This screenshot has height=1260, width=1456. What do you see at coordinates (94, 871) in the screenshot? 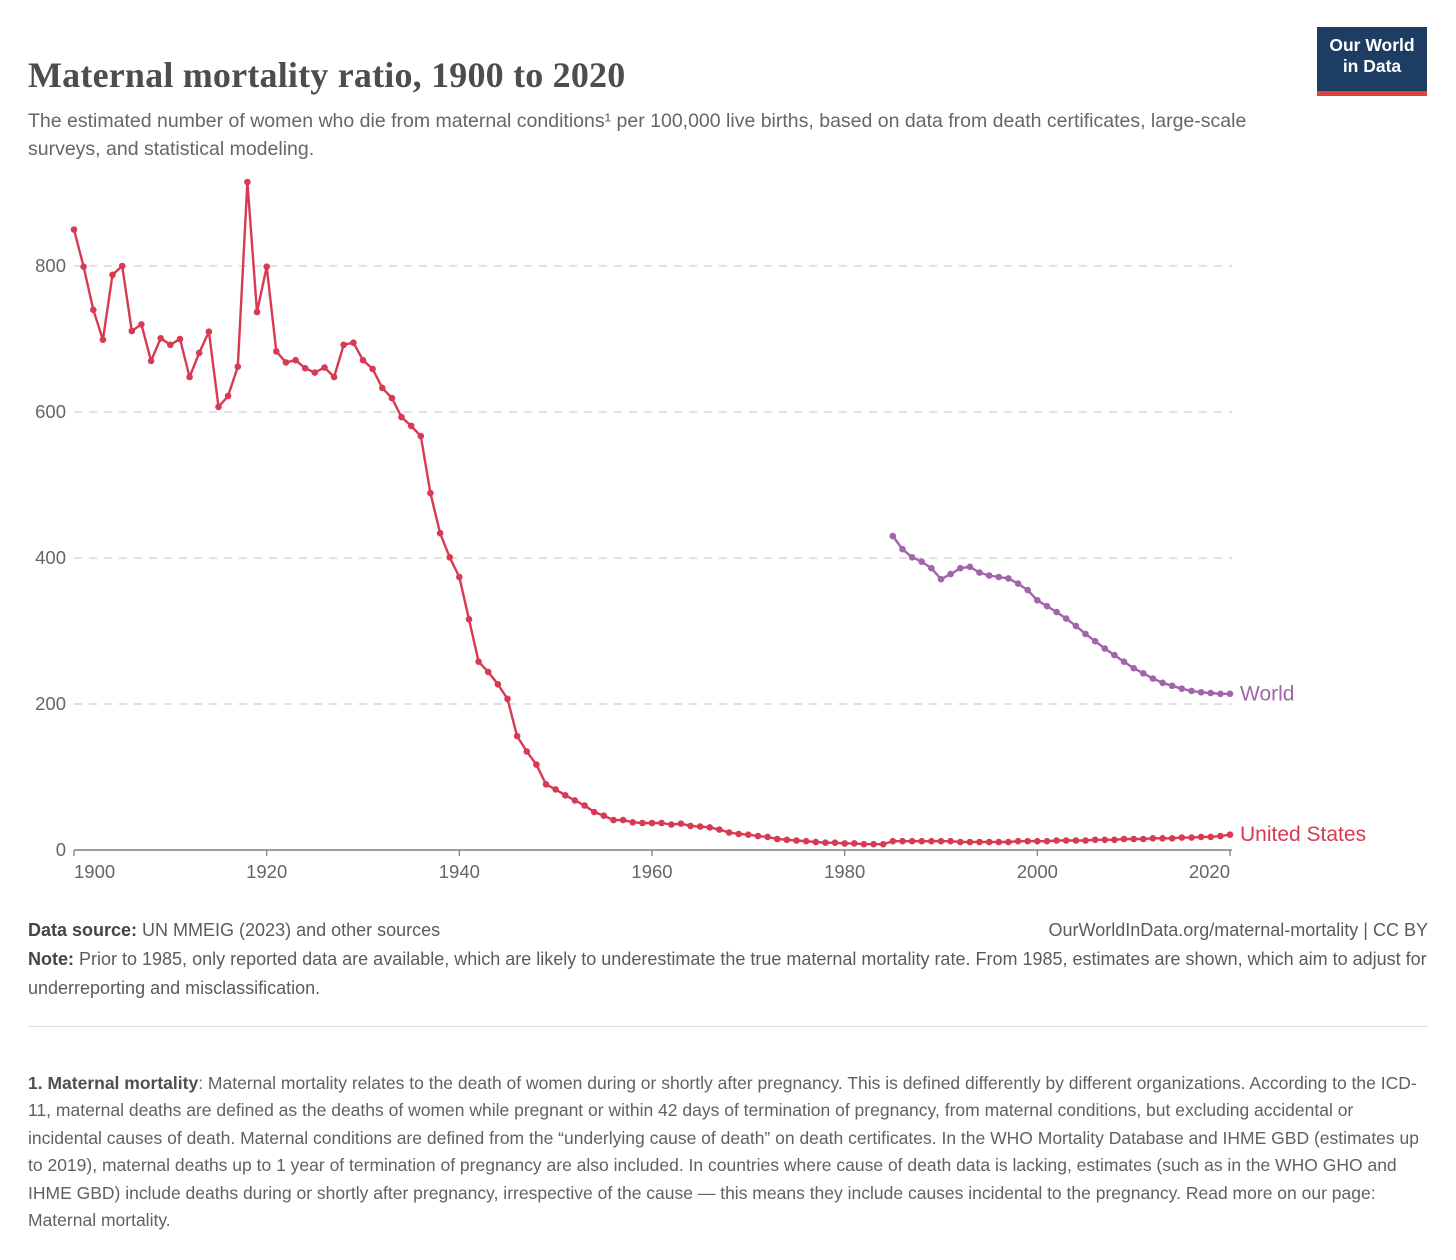
I see `svg-text: 1900` at bounding box center [94, 871].